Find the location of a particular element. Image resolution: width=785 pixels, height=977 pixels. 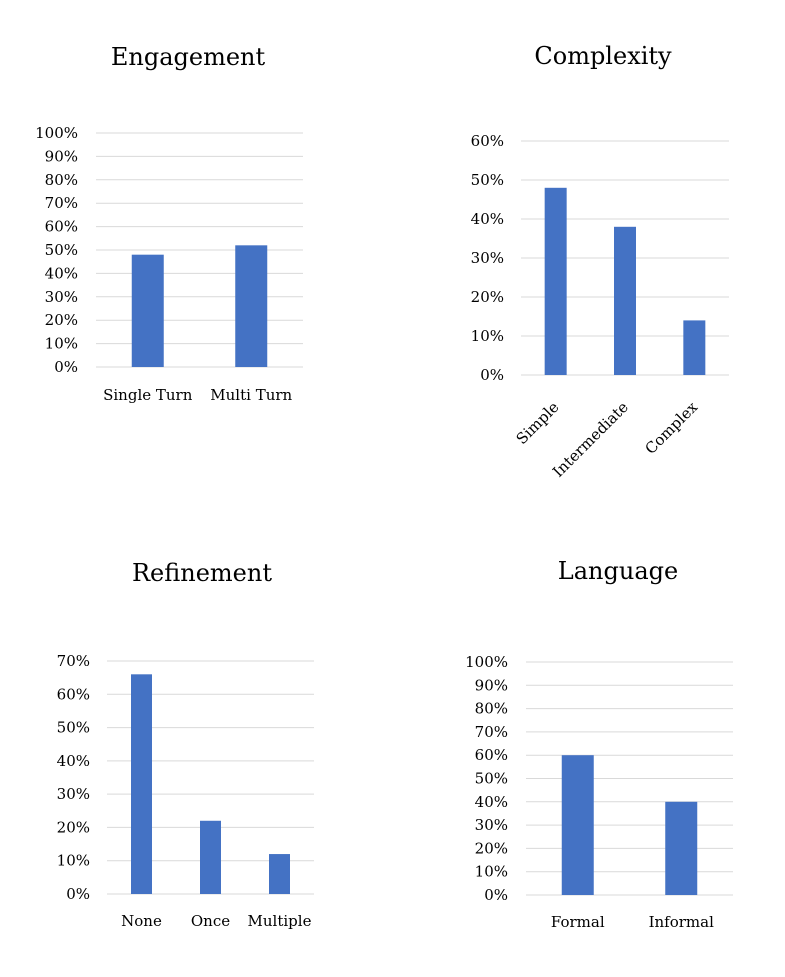

refinement-y-tick-label: 70% is located at coordinates (73, 661).